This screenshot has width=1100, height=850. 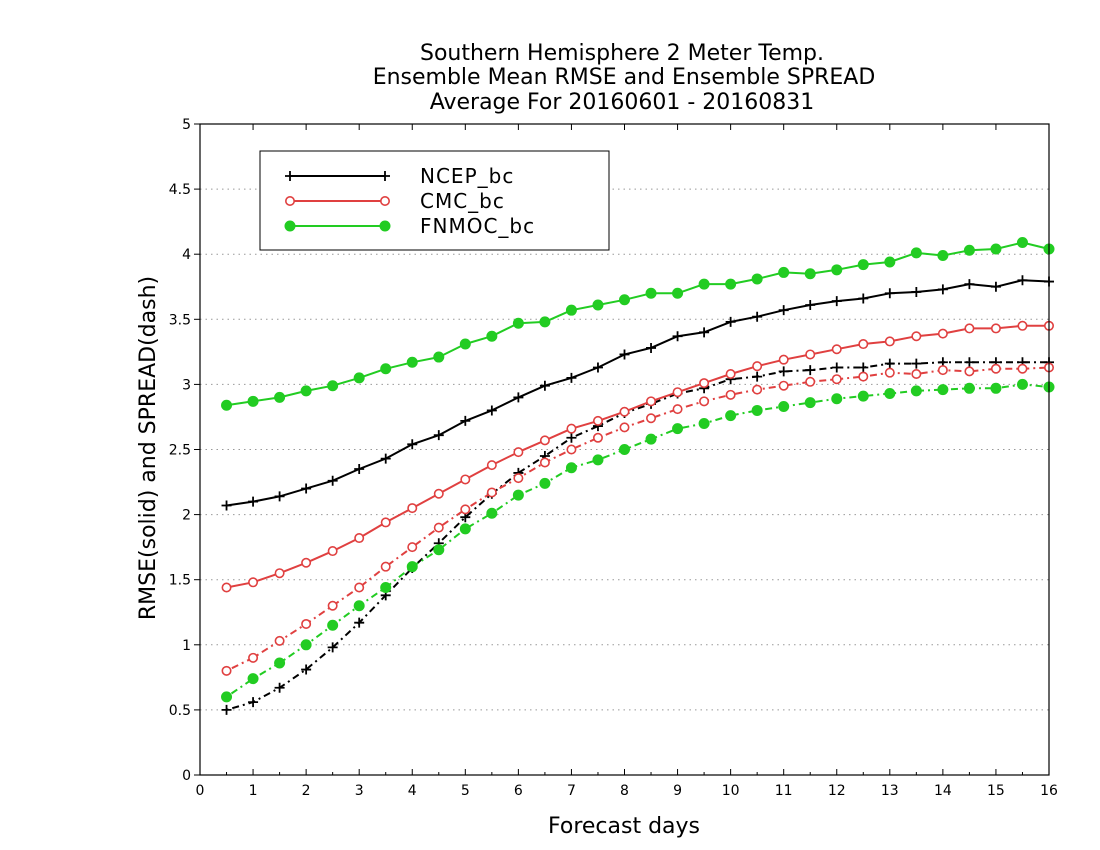 I want to click on x-tick-label: 4, so click(x=412, y=791).